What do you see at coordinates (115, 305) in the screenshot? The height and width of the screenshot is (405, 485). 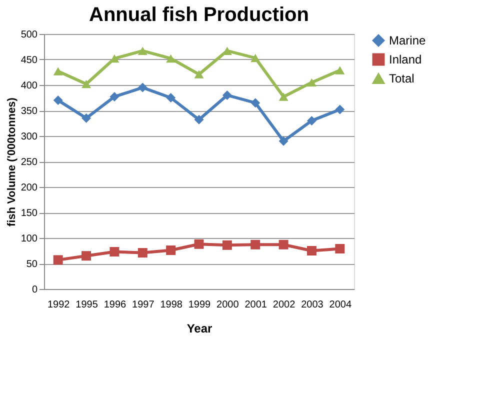 I see `x-tick-label: 1996` at bounding box center [115, 305].